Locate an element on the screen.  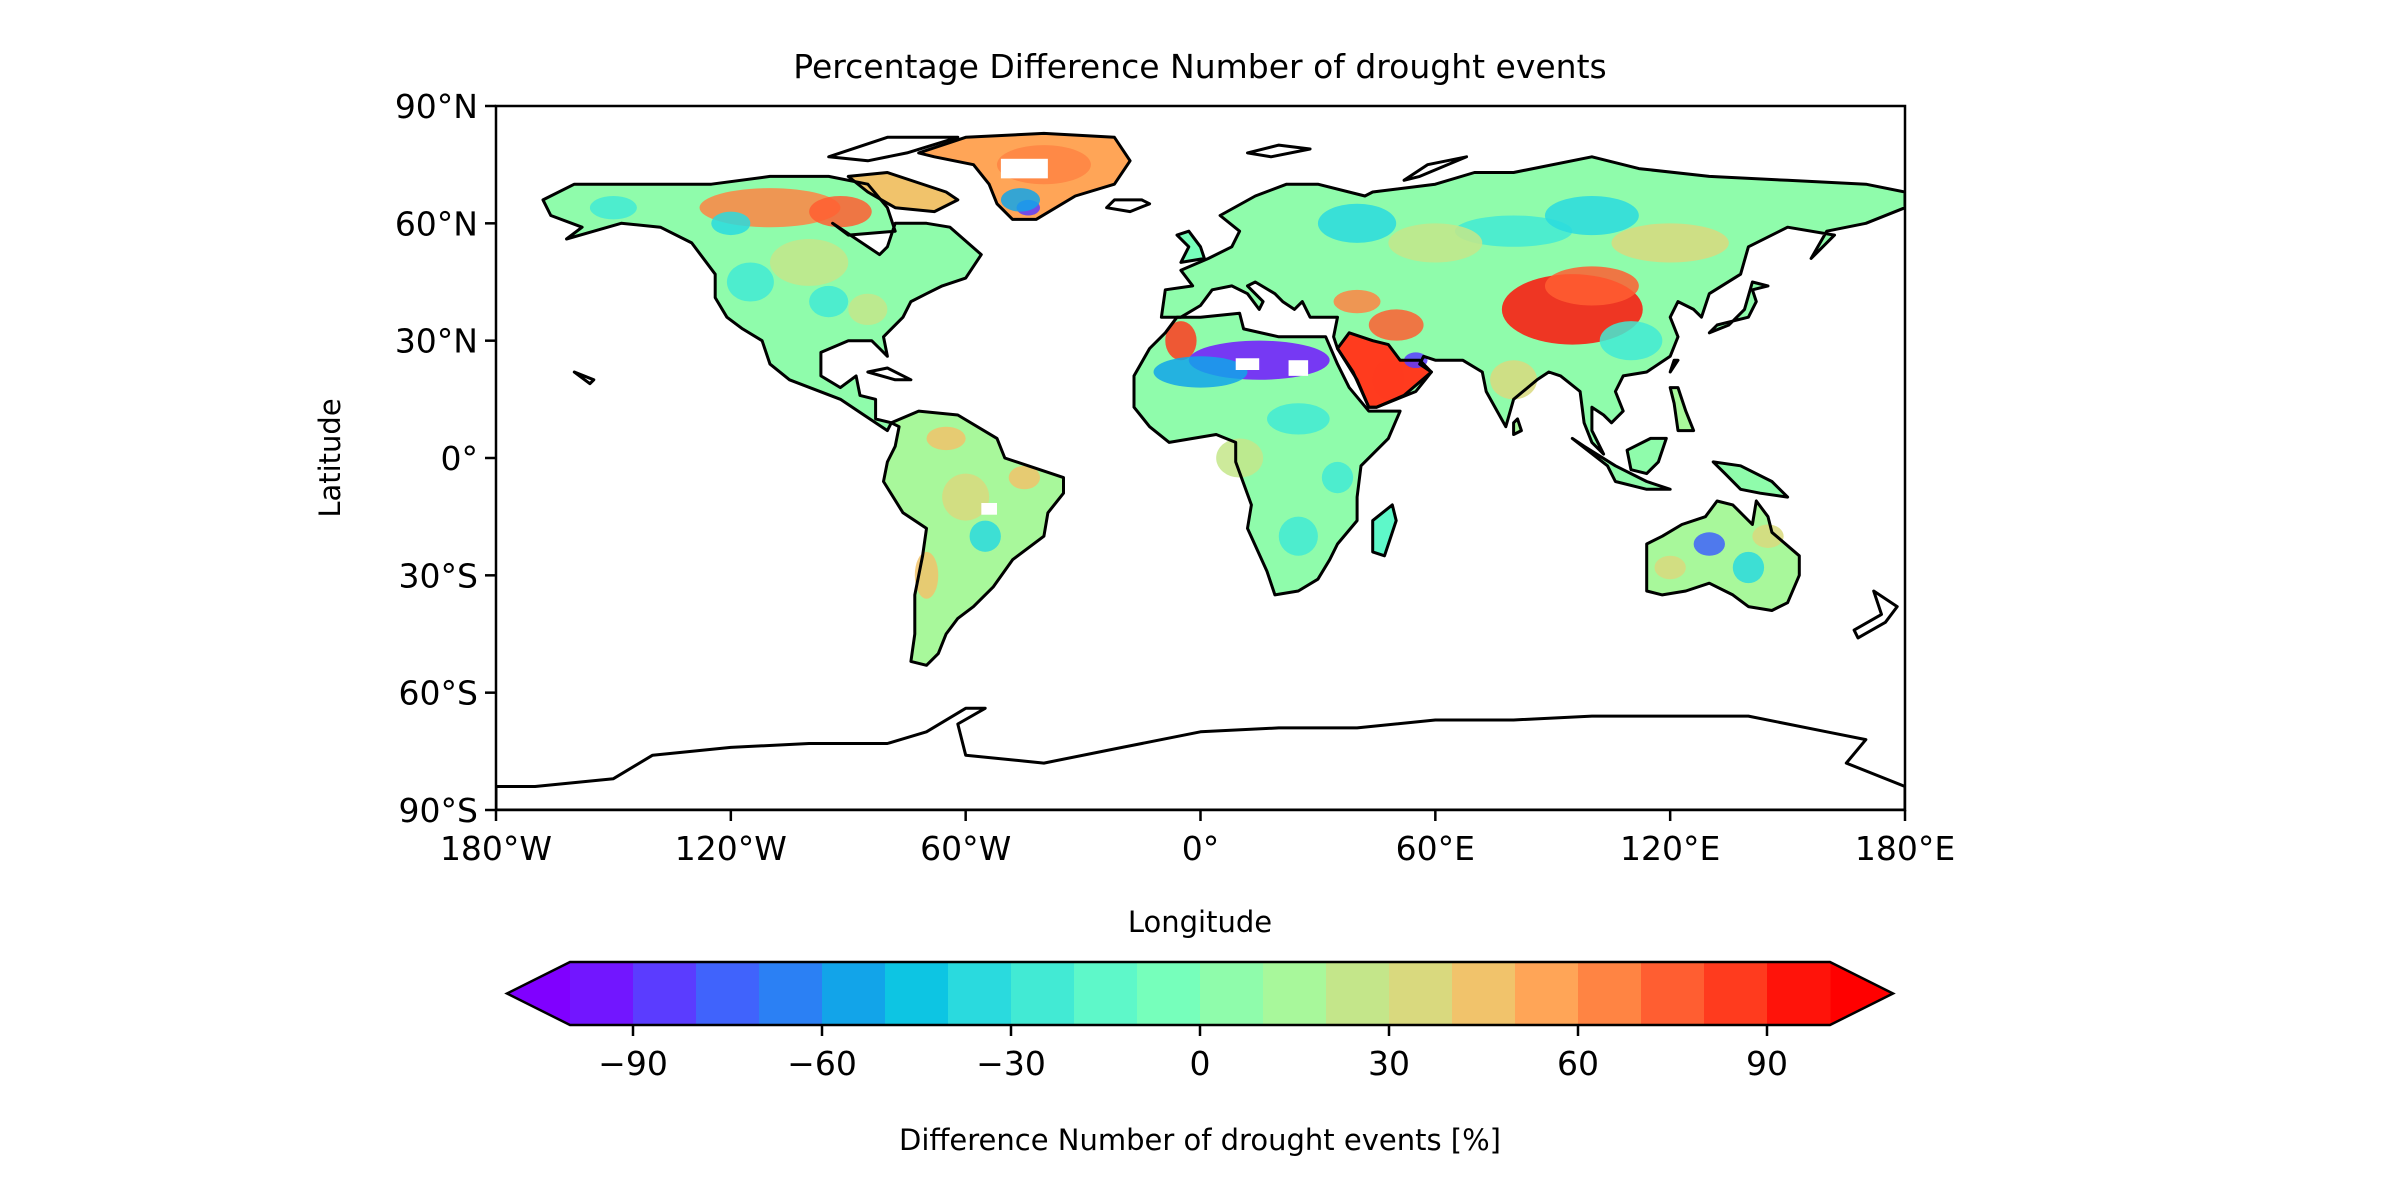
coastline-borneo is located at coordinates (1646, 456).